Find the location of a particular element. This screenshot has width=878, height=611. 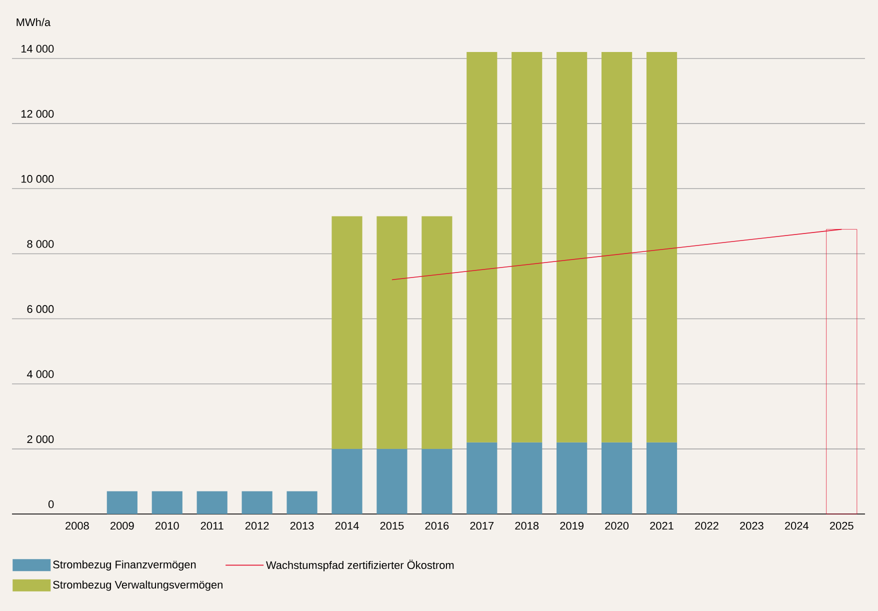

y-axis-title: MWh/a is located at coordinates (33, 22).